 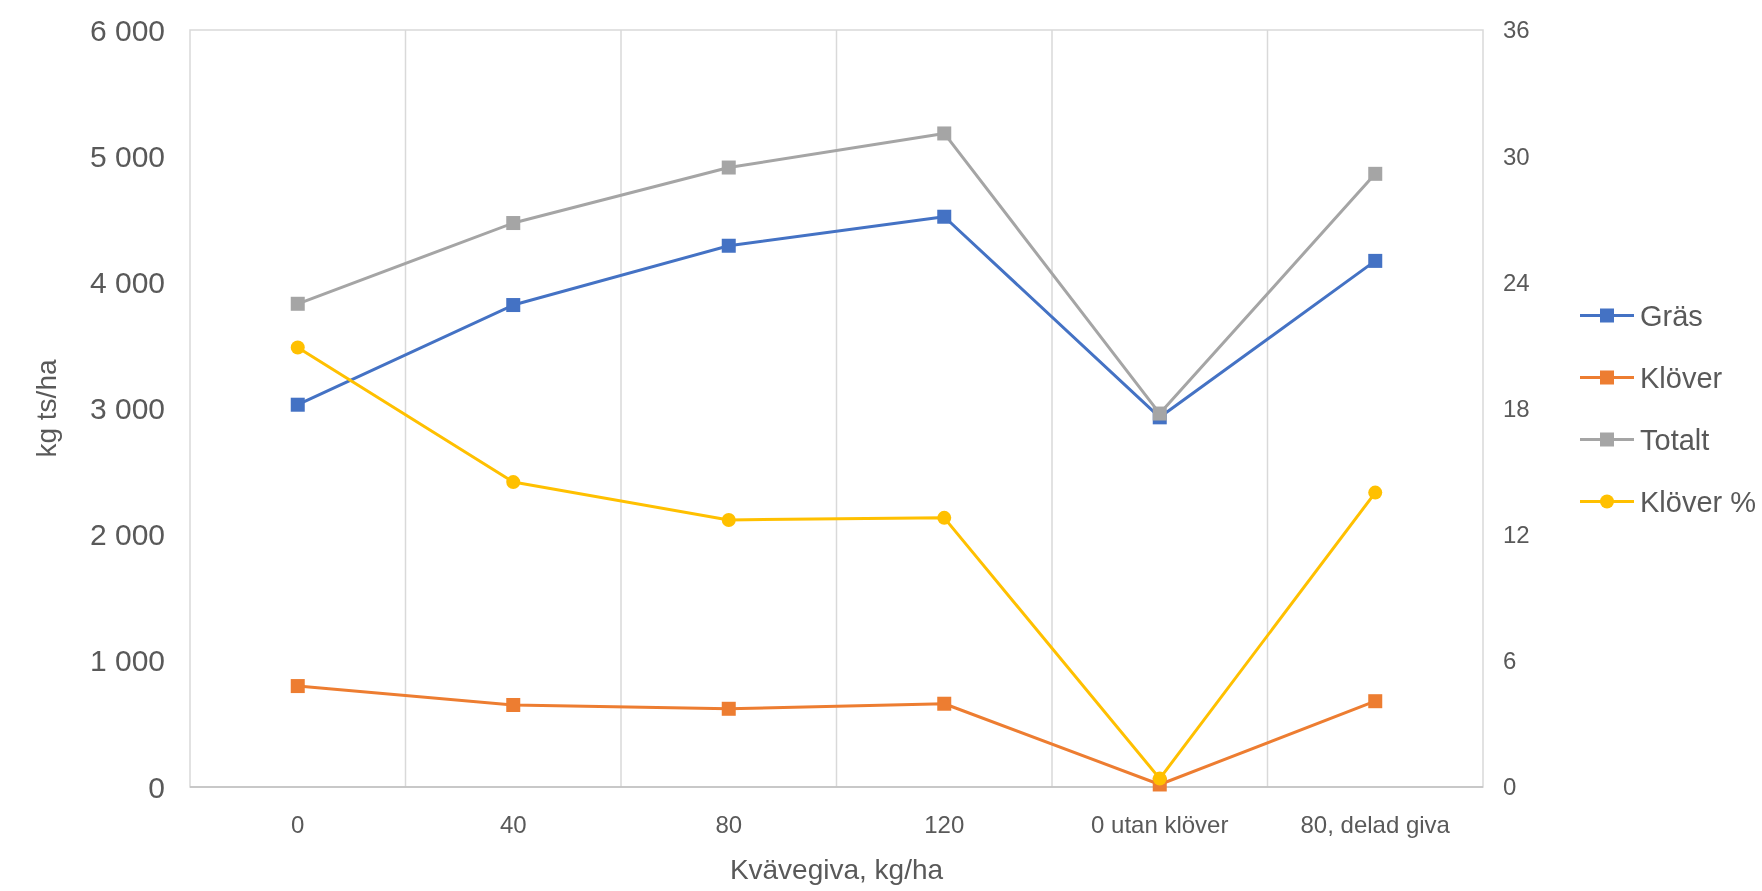 I want to click on y-tick-label: 3 000, so click(x=127, y=408).